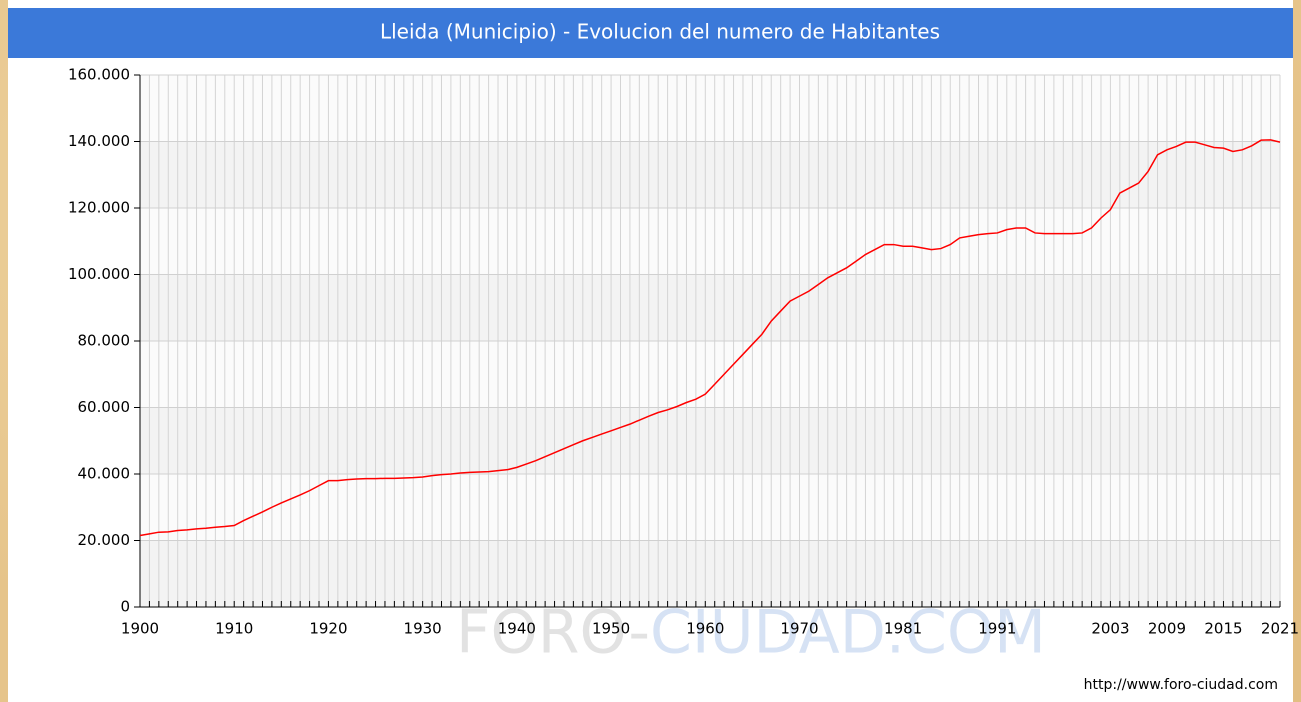 Image resolution: width=1301 pixels, height=702 pixels. Describe the element at coordinates (104, 540) in the screenshot. I see `y-tick-label: 20.000` at that location.